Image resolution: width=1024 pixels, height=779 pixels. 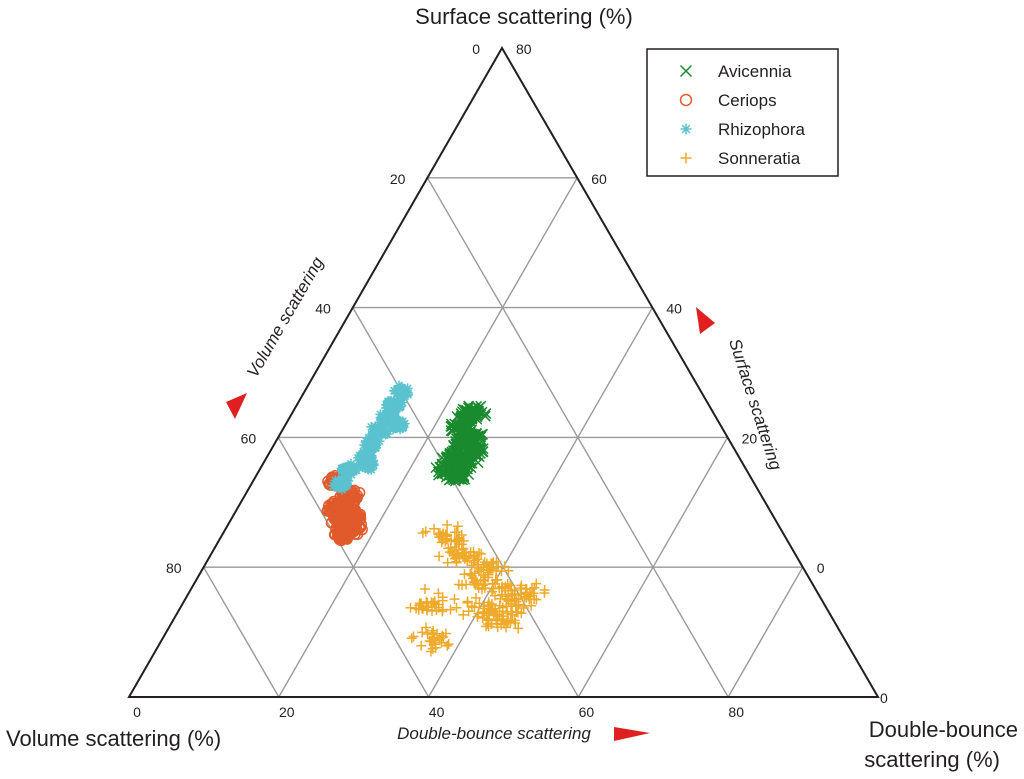 I want to click on right-axis-title-line1: Double-bounce, so click(x=943, y=729).